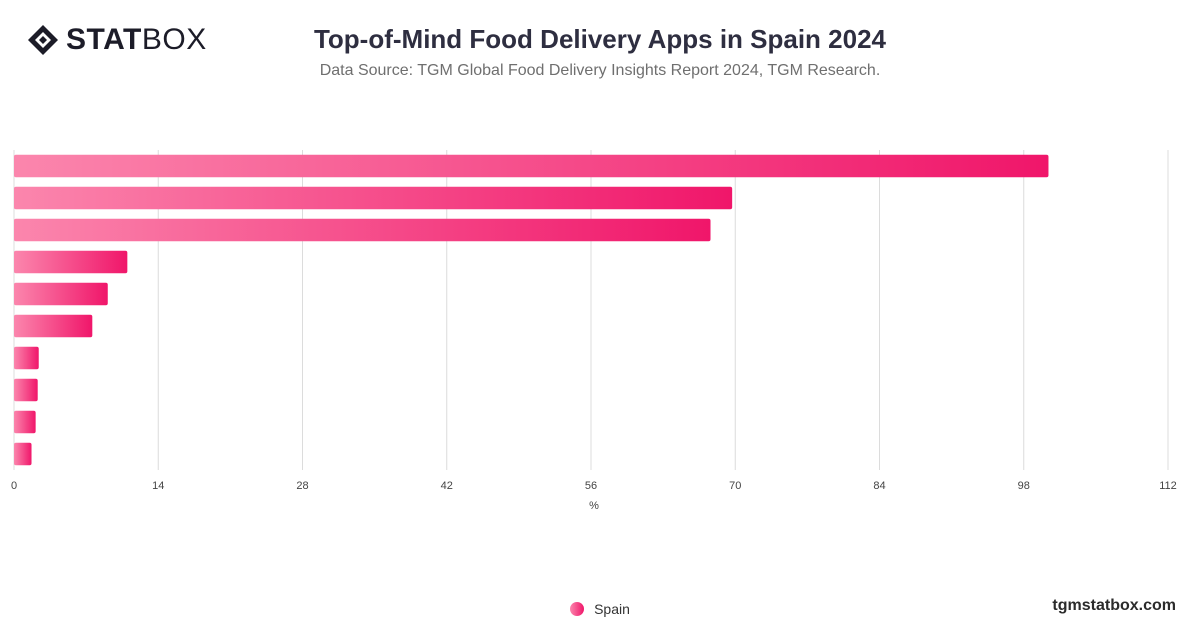  I want to click on statbox-logo: STATBOX, so click(116, 40).